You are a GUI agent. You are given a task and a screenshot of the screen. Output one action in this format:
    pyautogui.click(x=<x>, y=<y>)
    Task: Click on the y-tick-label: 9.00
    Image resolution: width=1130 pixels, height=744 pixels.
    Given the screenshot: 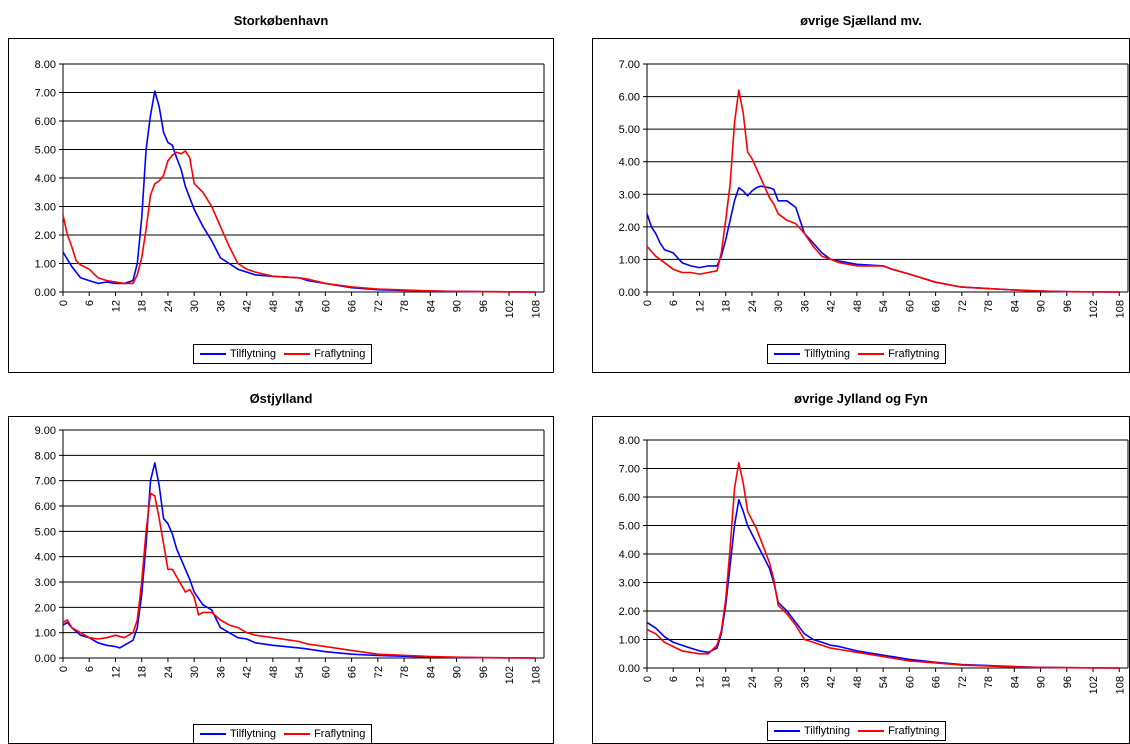 What is the action you would take?
    pyautogui.click(x=45, y=431)
    